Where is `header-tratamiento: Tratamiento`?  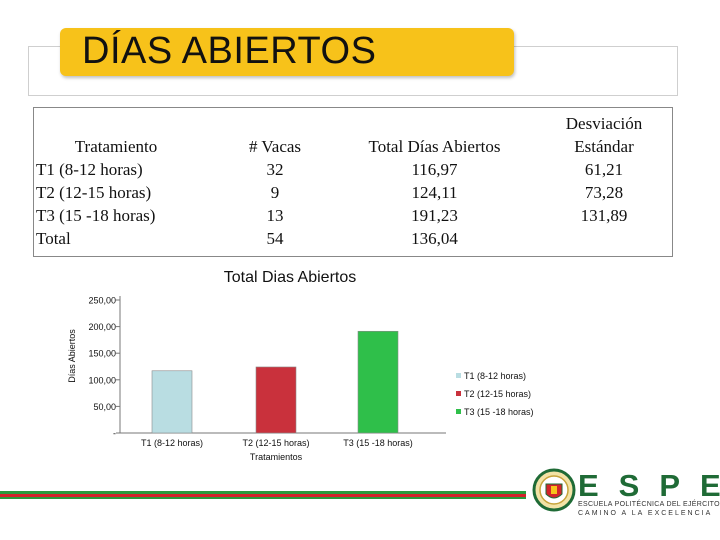
header-tratamiento: Tratamiento is located at coordinates (116, 146).